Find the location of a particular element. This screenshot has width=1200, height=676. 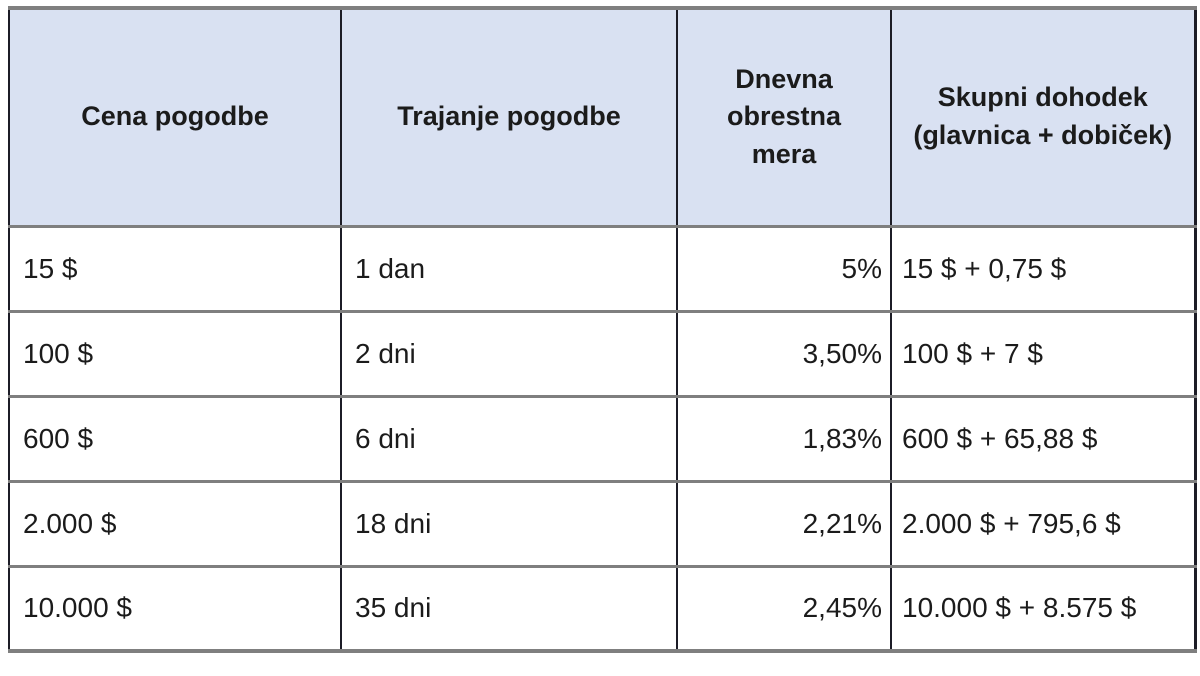

table-cell: 2 dni is located at coordinates (509, 352).